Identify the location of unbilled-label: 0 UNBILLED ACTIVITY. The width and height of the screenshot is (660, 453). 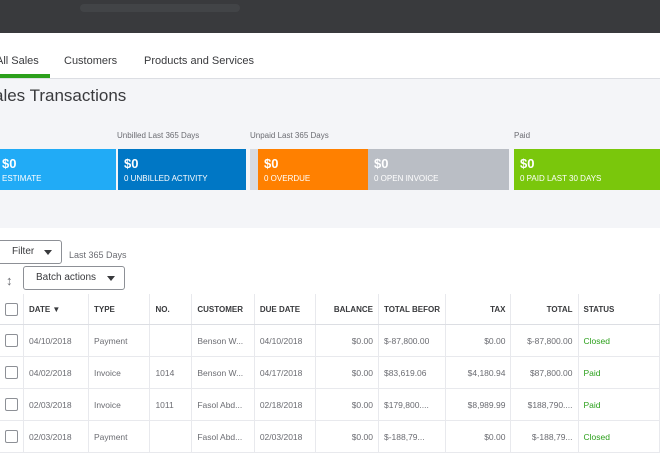
(166, 178).